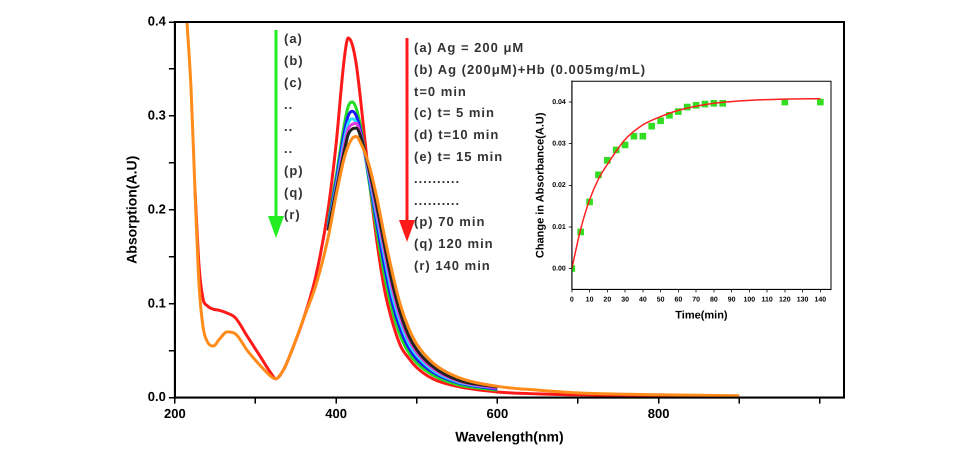 This screenshot has width=963, height=450. What do you see at coordinates (440, 91) in the screenshot?
I see `annotation: t=0 min` at bounding box center [440, 91].